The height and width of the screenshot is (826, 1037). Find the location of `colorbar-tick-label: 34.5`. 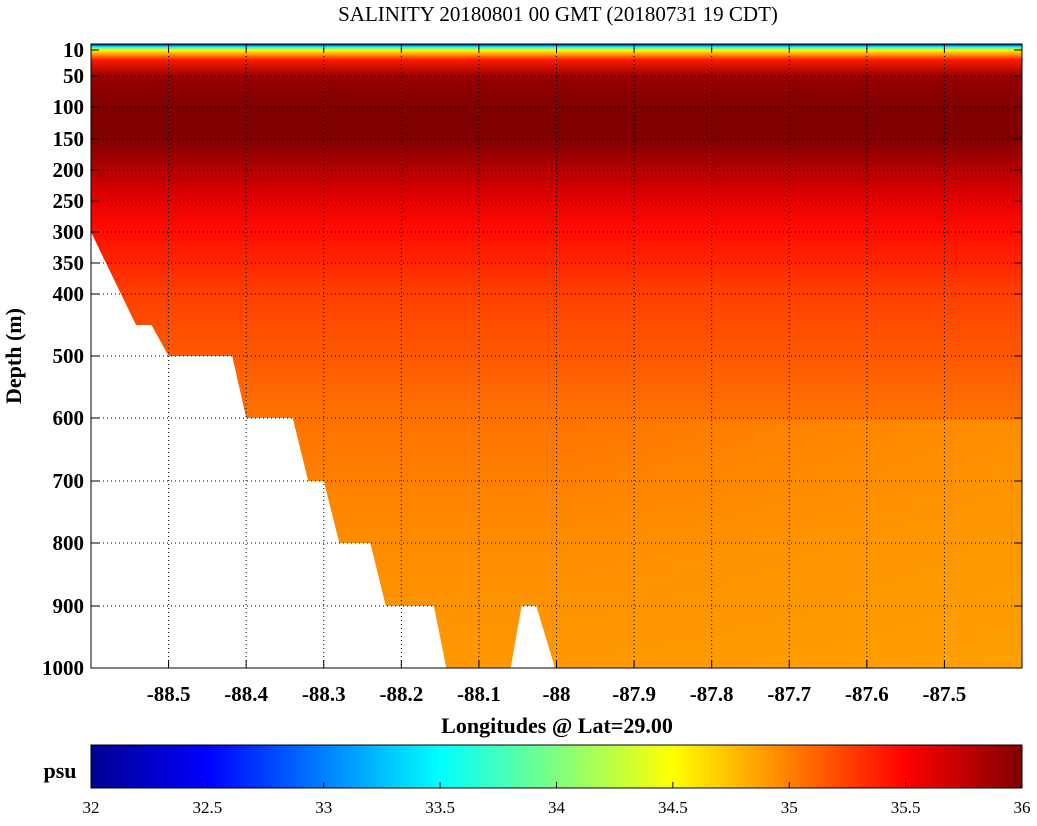

colorbar-tick-label: 34.5 is located at coordinates (673, 807).